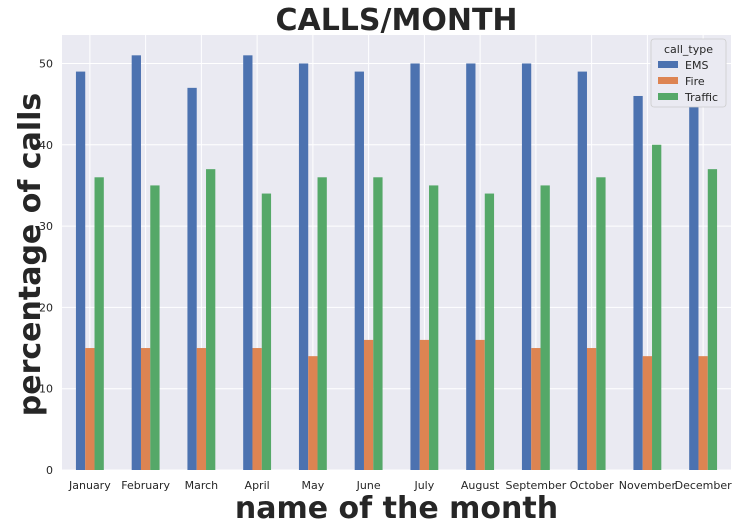 The height and width of the screenshot is (528, 743). Describe the element at coordinates (638, 282) in the screenshot. I see `bar-ems-november` at that location.